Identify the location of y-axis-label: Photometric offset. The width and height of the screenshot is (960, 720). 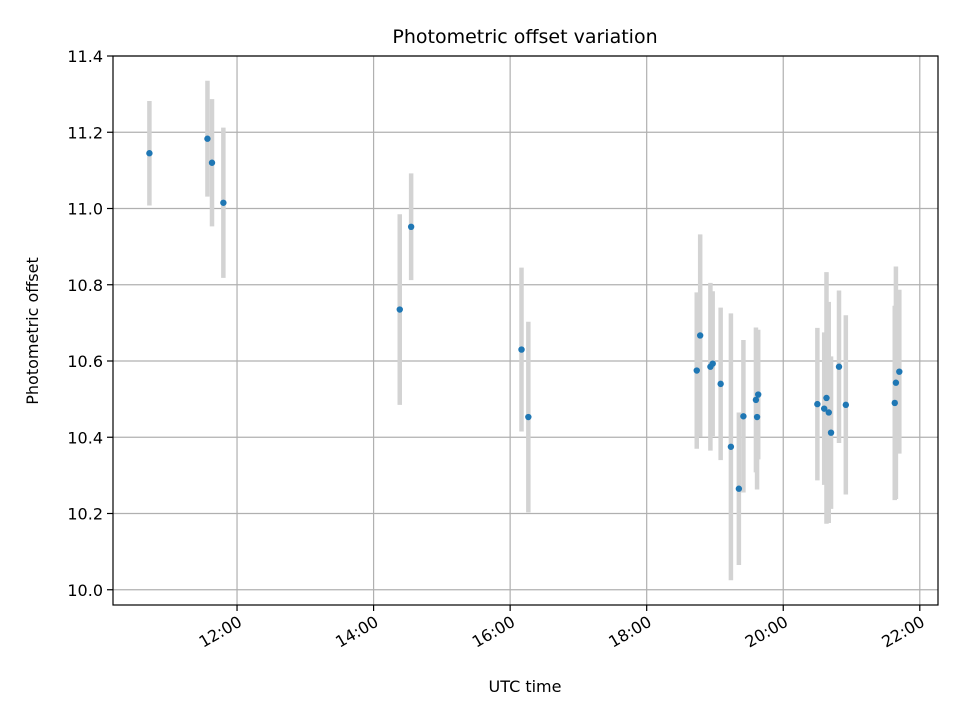
(32, 331).